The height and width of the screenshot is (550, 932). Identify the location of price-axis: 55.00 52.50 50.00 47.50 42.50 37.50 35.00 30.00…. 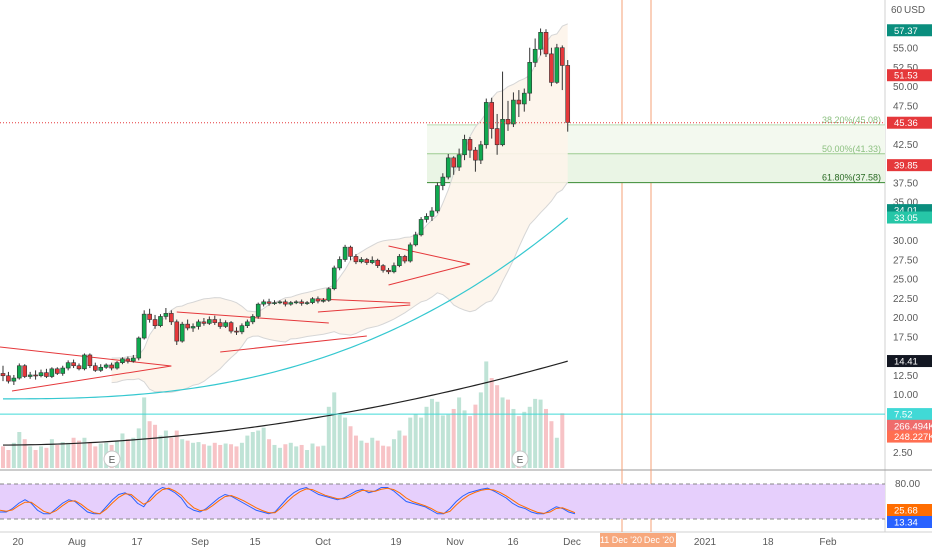
(909, 276).